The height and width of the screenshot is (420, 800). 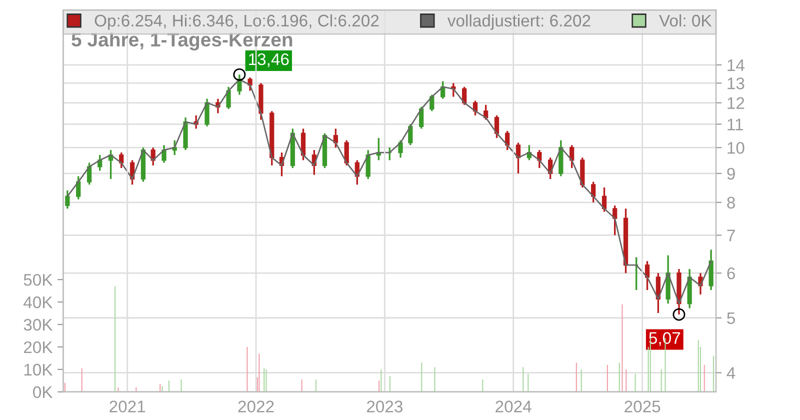 What do you see at coordinates (38, 347) in the screenshot?
I see `y-tick-label: 20K` at bounding box center [38, 347].